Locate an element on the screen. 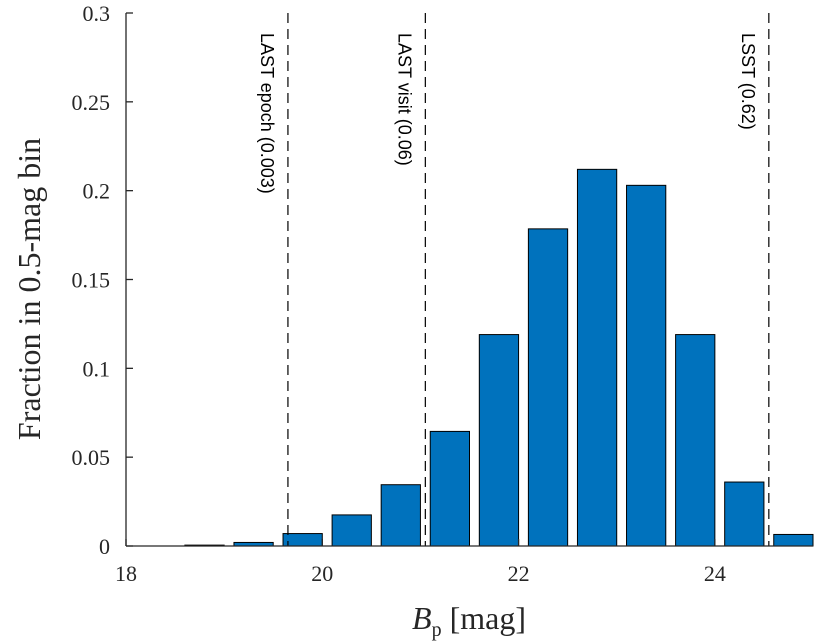  x-axis-title-unit: [mag] is located at coordinates (488, 618).